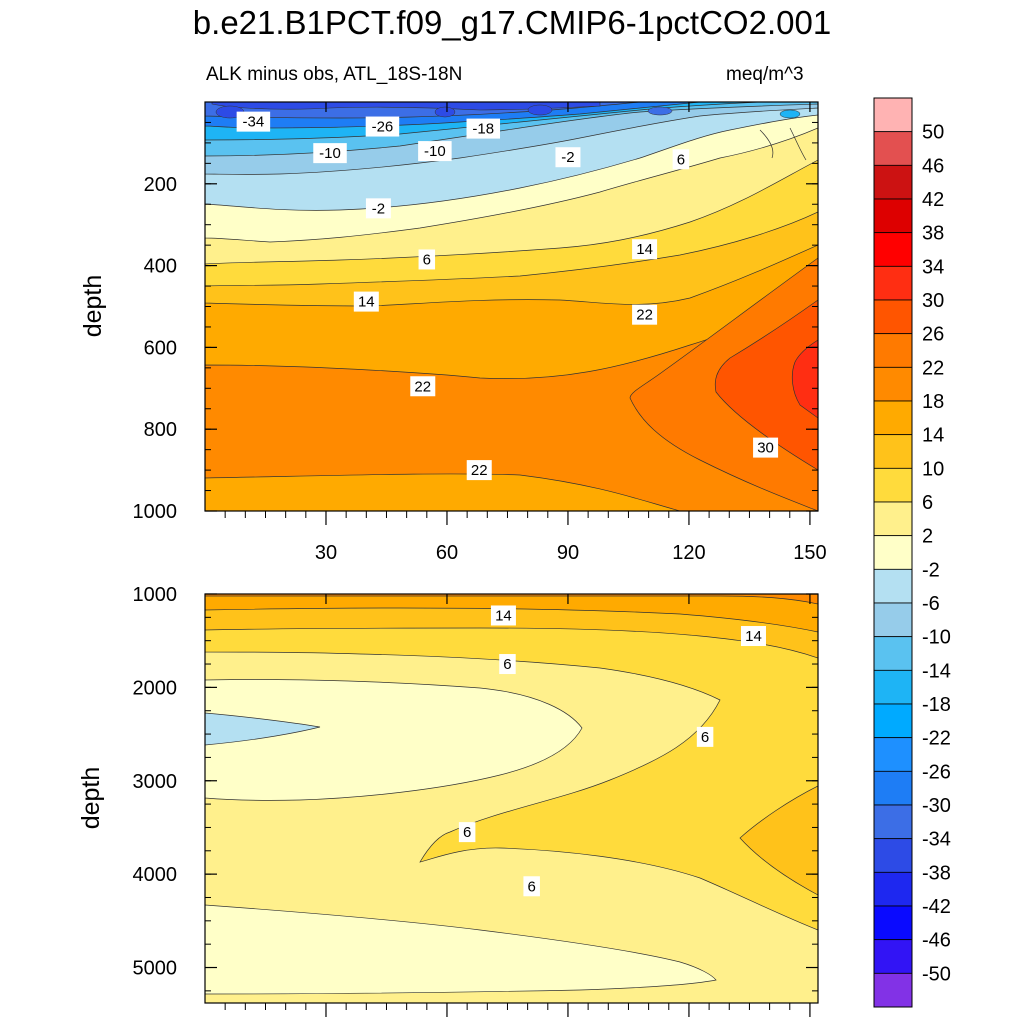  What do you see at coordinates (155, 875) in the screenshot?
I see `lower-ytick-label: 4000` at bounding box center [155, 875].